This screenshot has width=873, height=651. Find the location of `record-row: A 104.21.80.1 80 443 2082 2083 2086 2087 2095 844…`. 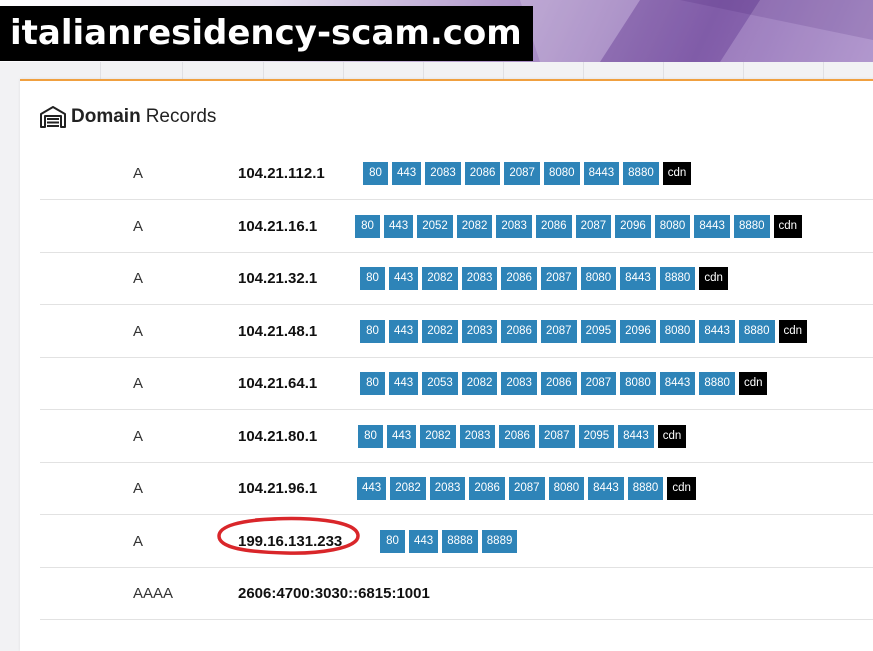

record-row: A 104.21.80.1 80 443 2082 2083 2086 2087 2095 844… is located at coordinates (456, 436).